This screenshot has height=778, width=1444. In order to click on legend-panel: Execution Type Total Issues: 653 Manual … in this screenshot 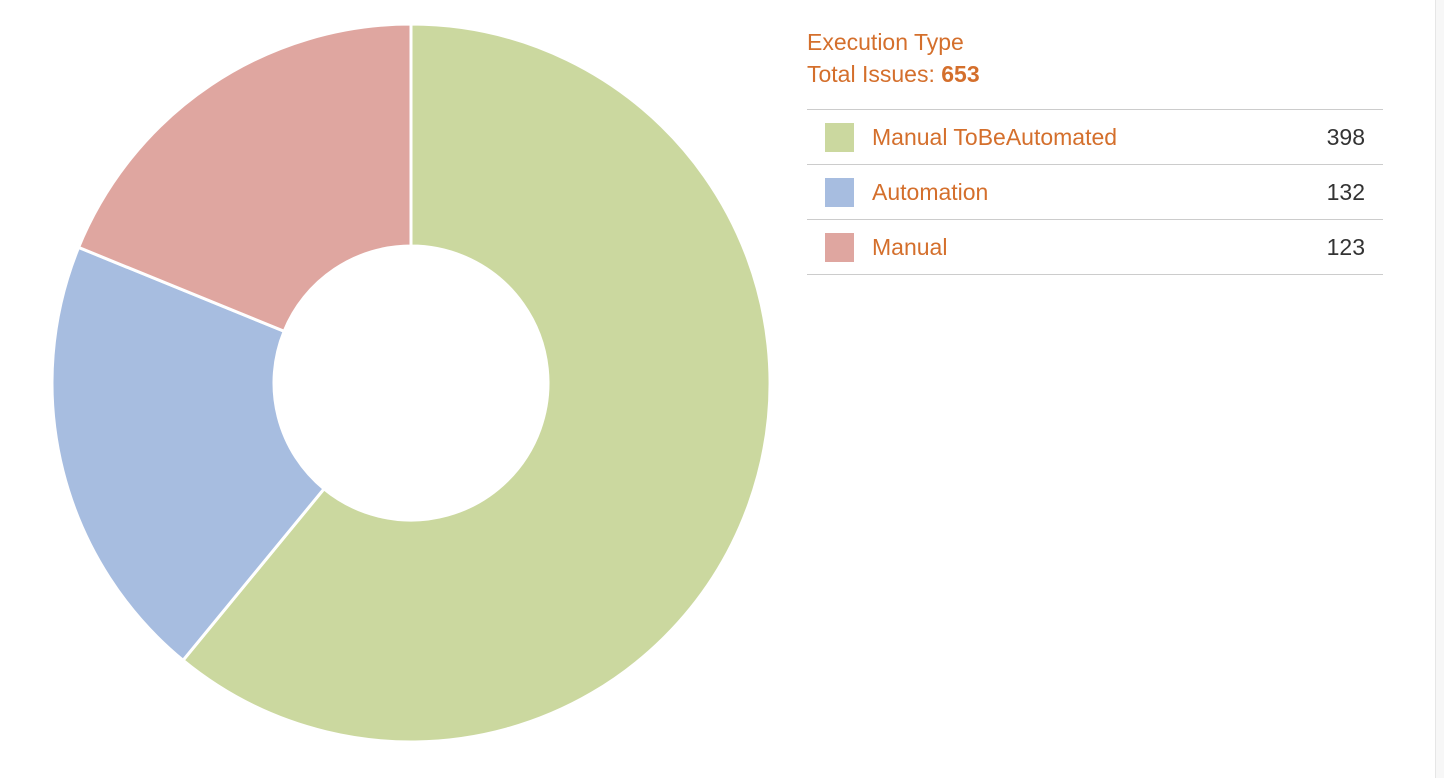, I will do `click(1095, 150)`.